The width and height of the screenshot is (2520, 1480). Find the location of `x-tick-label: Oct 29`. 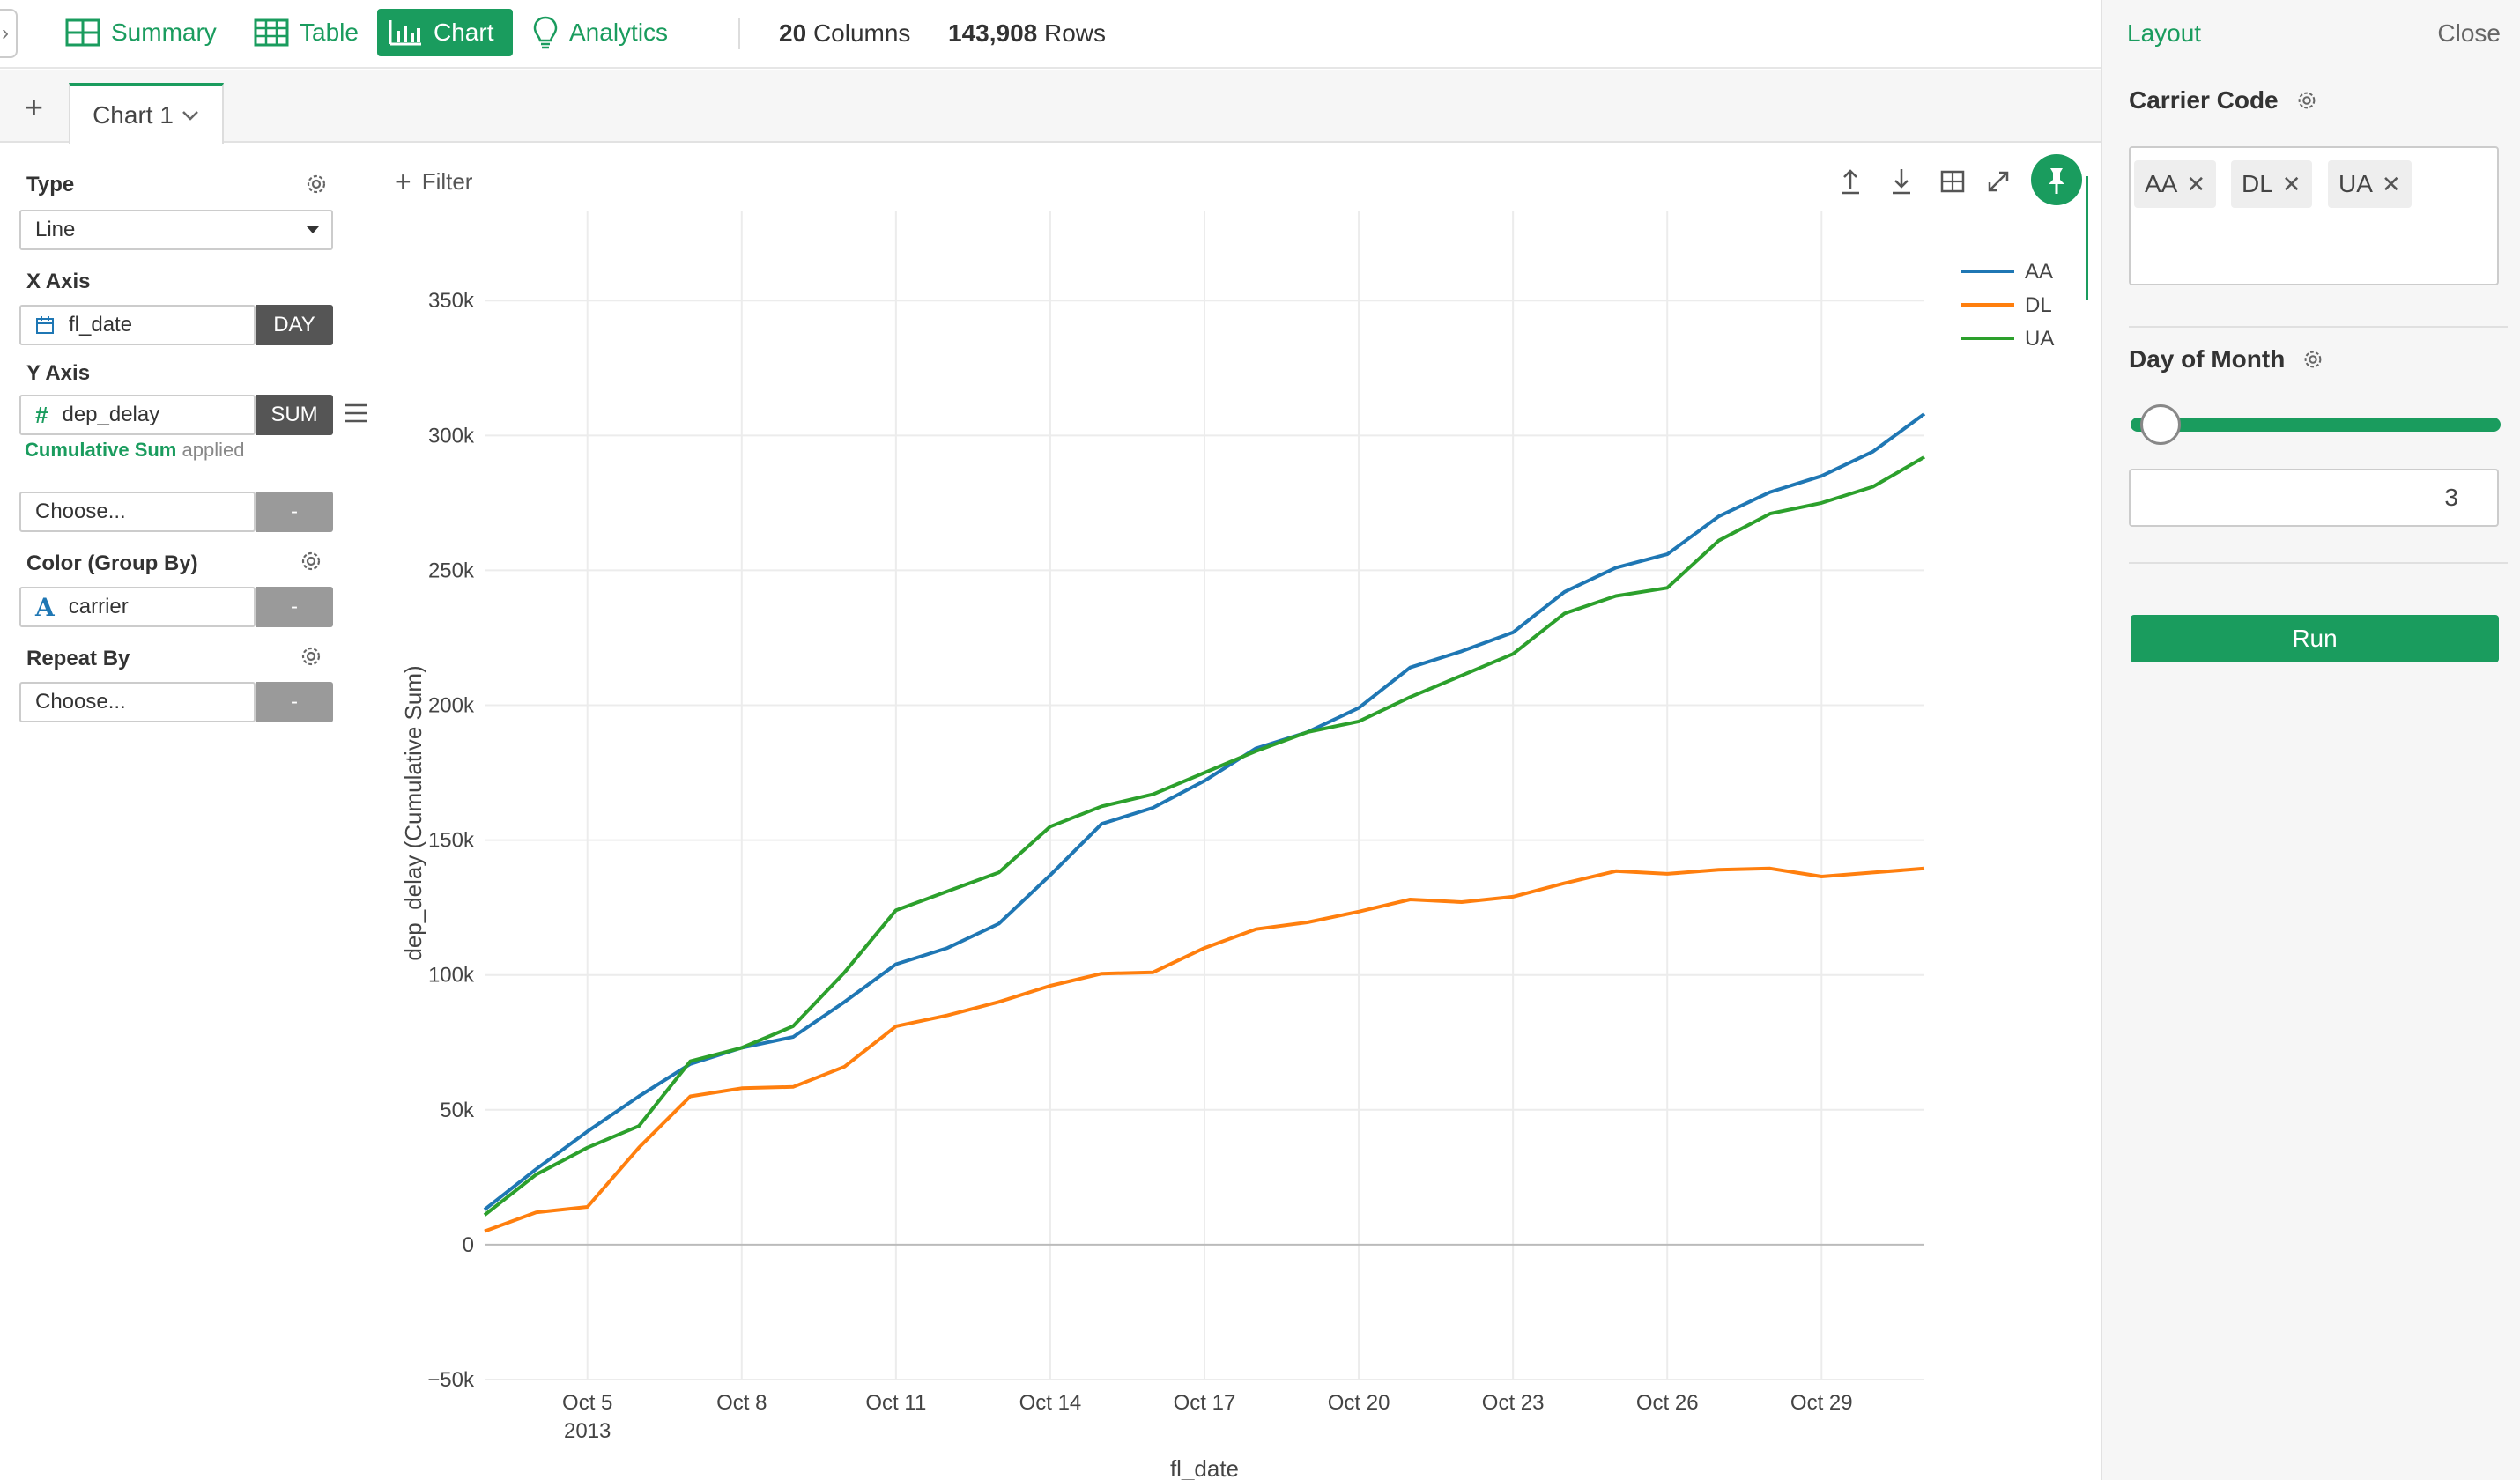

x-tick-label: Oct 29 is located at coordinates (1821, 1403).